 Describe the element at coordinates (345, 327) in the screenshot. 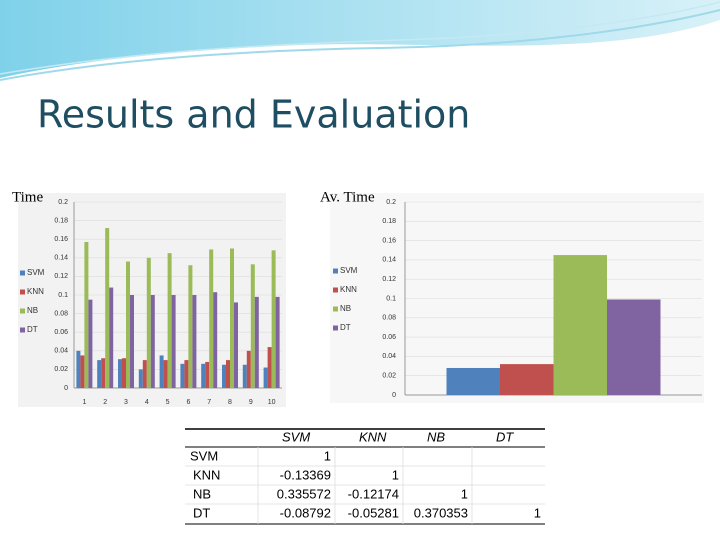

I see `legend-label: DT` at that location.